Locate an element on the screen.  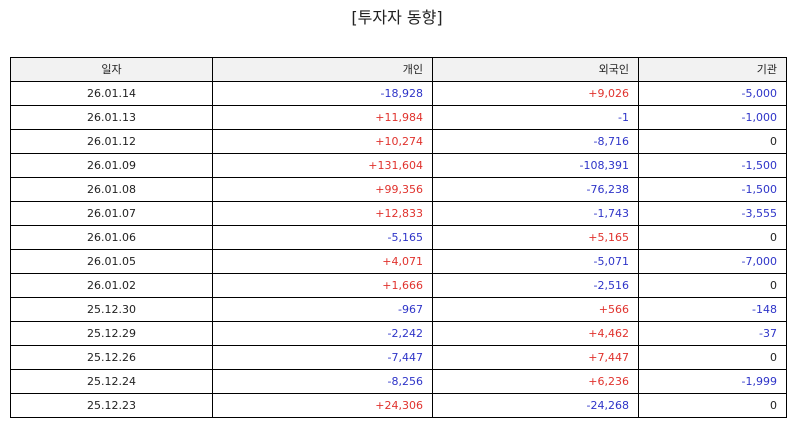
cell-foreign: +6,236 is located at coordinates (535, 381).